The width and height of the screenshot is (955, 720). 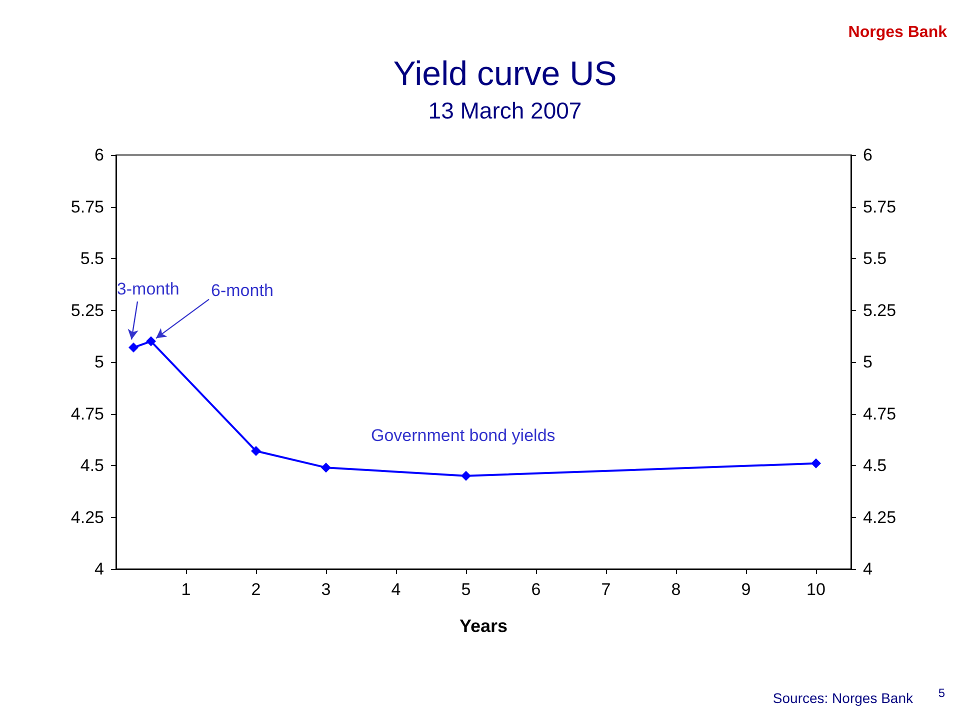 I want to click on x-tick-label: 5, so click(x=466, y=589).